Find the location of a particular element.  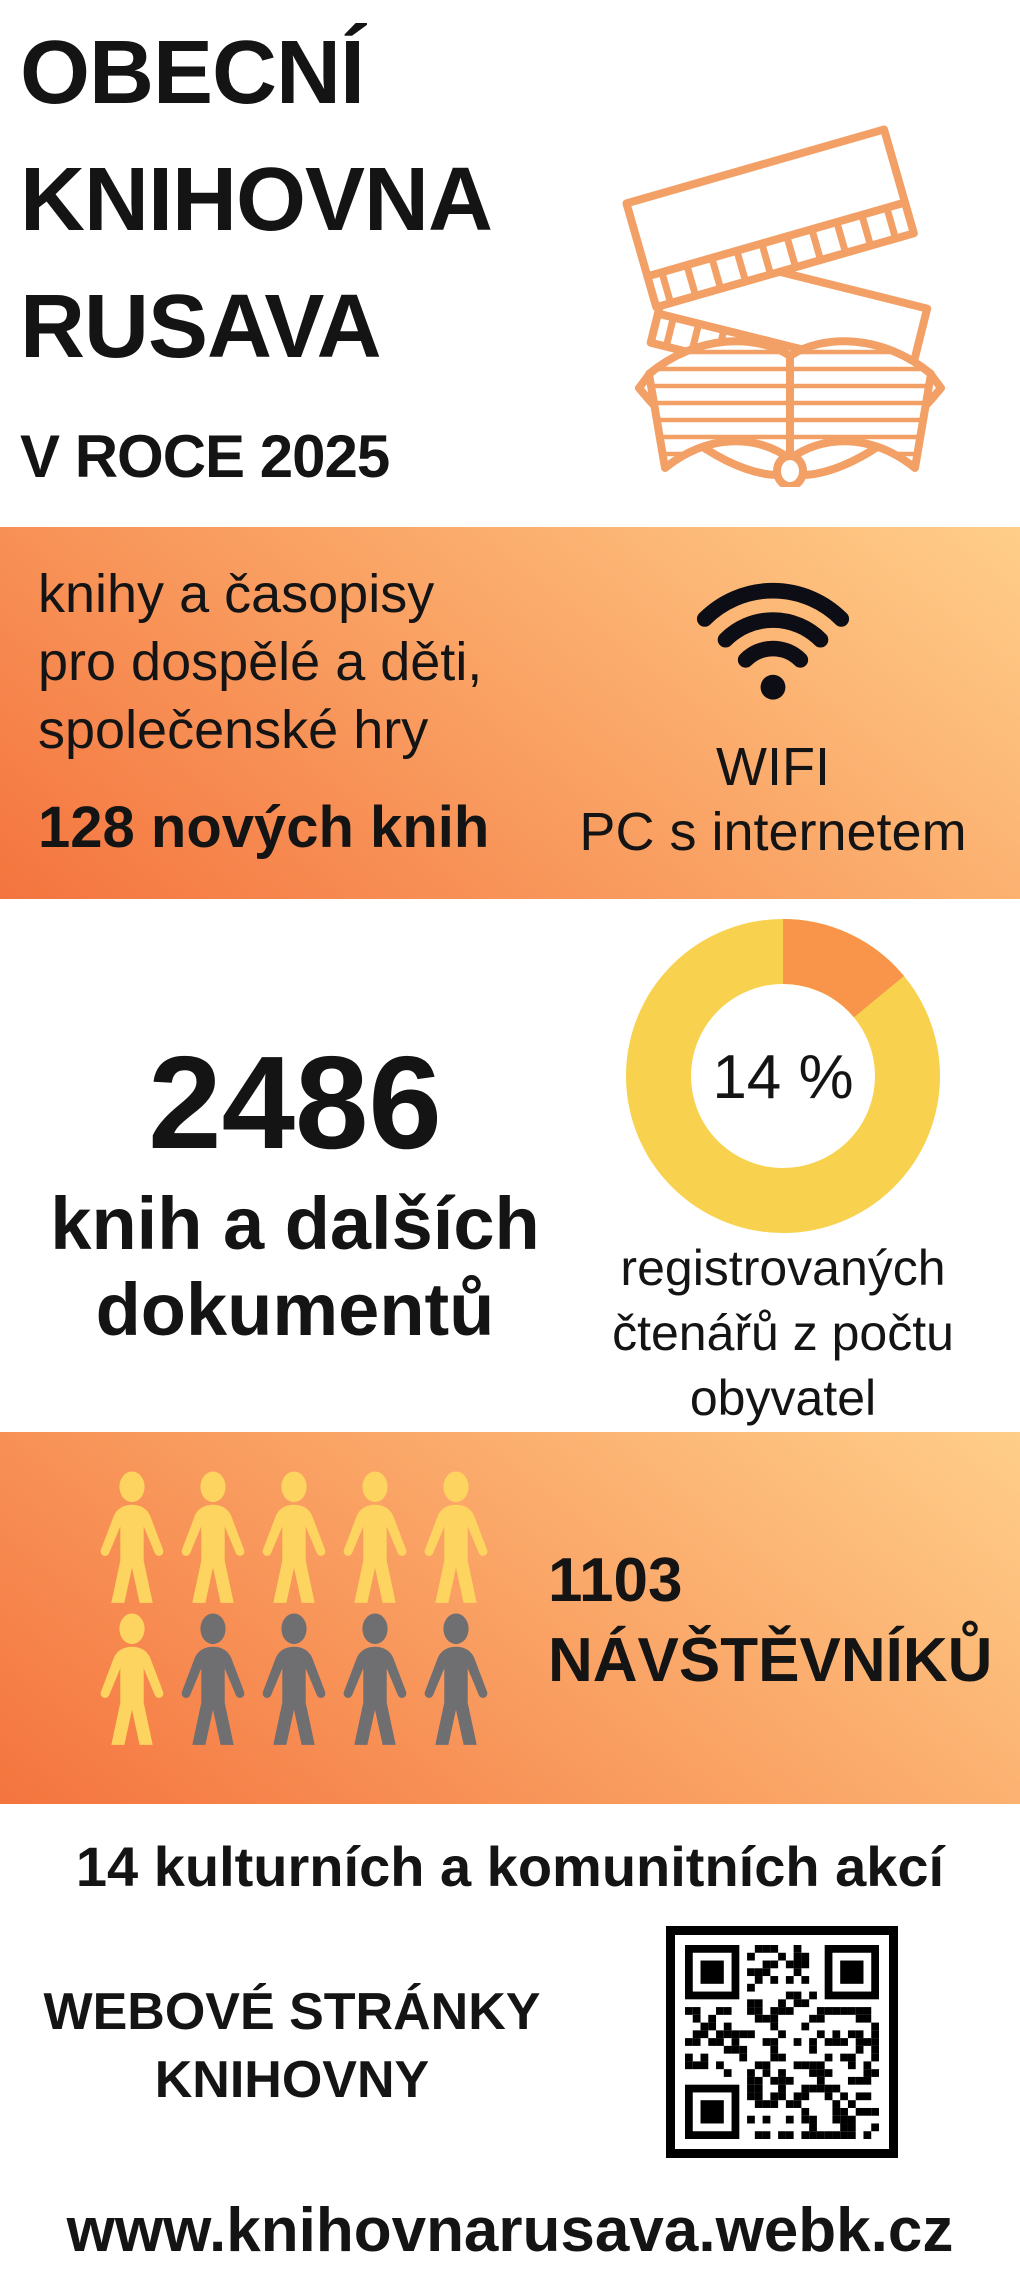

events-text: 14 kulturních a komunitních akcí is located at coordinates (510, 1866).